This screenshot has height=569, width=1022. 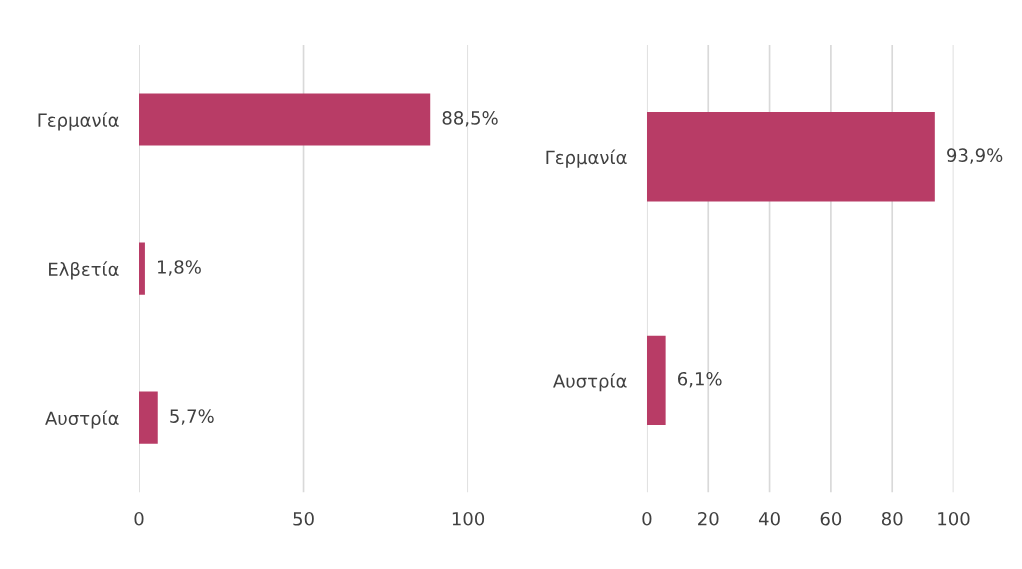 What do you see at coordinates (192, 417) in the screenshot?
I see `data-label: 5,7%` at bounding box center [192, 417].